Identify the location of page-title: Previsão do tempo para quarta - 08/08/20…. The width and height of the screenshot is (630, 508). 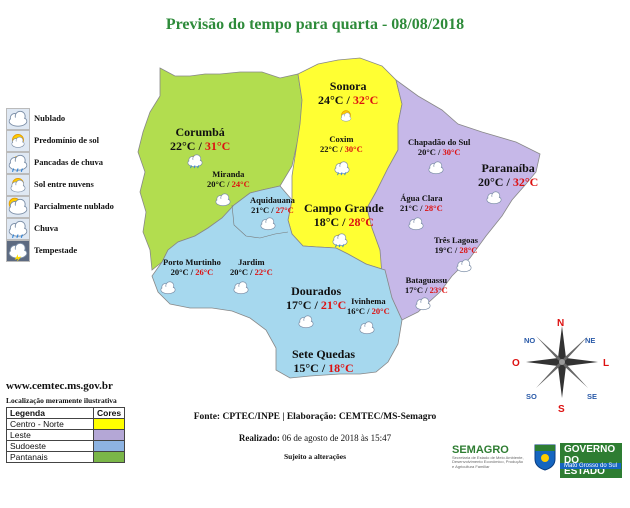
(315, 24).